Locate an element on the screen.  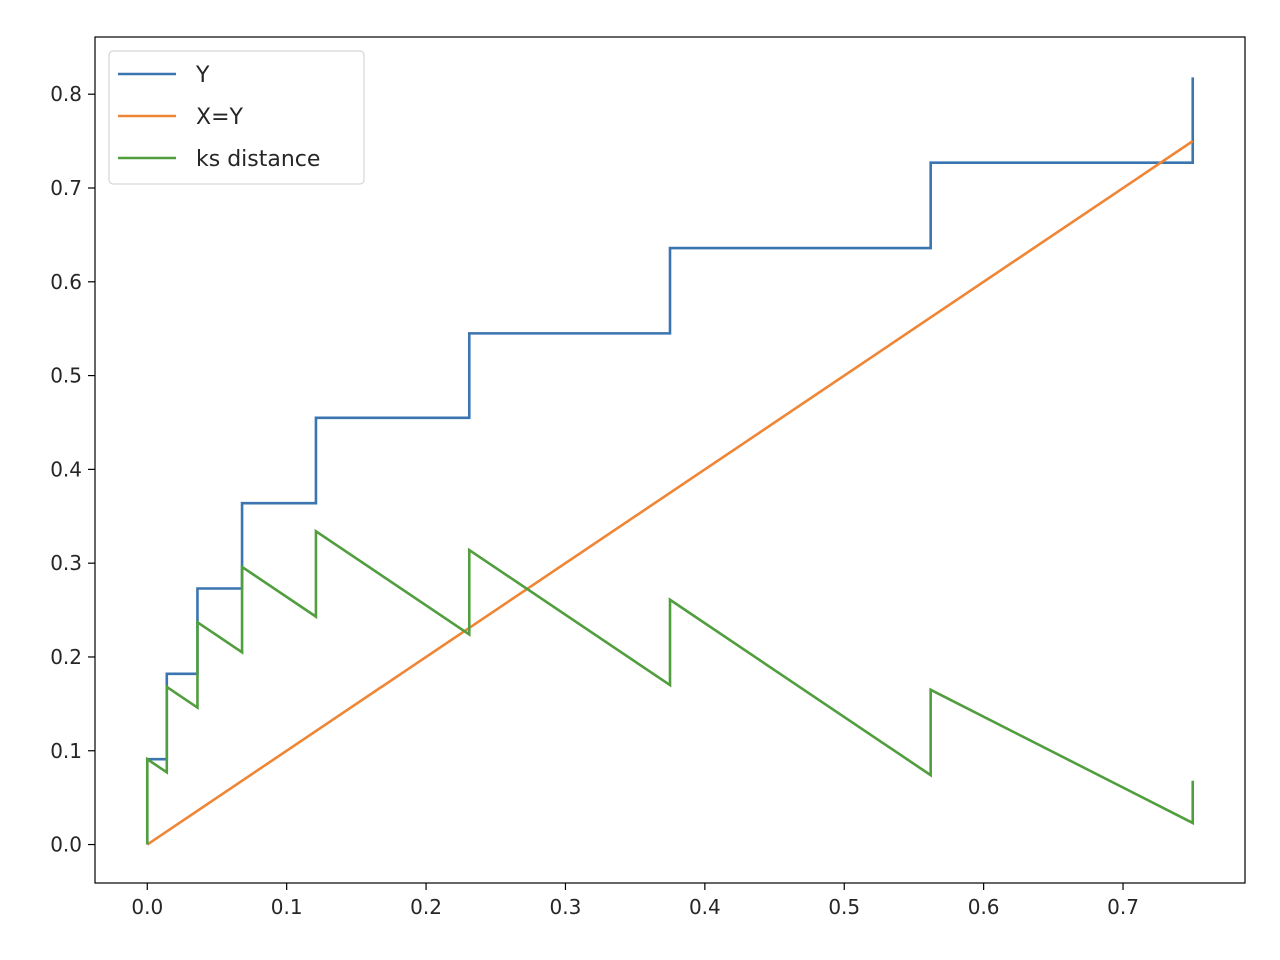
x-tick-label: 0.1 is located at coordinates (287, 907).